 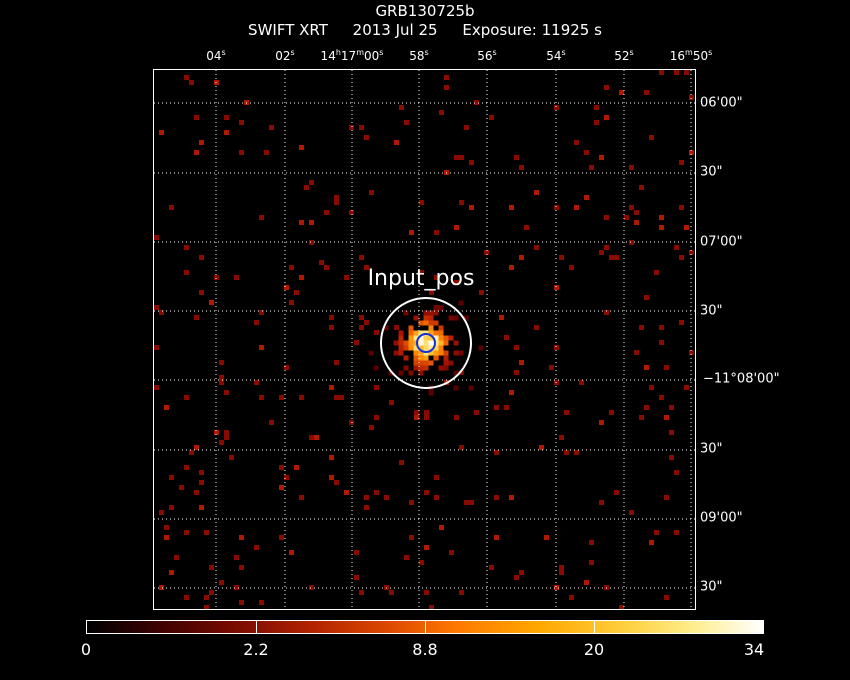 What do you see at coordinates (288, 30) in the screenshot?
I see `instrument-label: SWIFT XRT` at bounding box center [288, 30].